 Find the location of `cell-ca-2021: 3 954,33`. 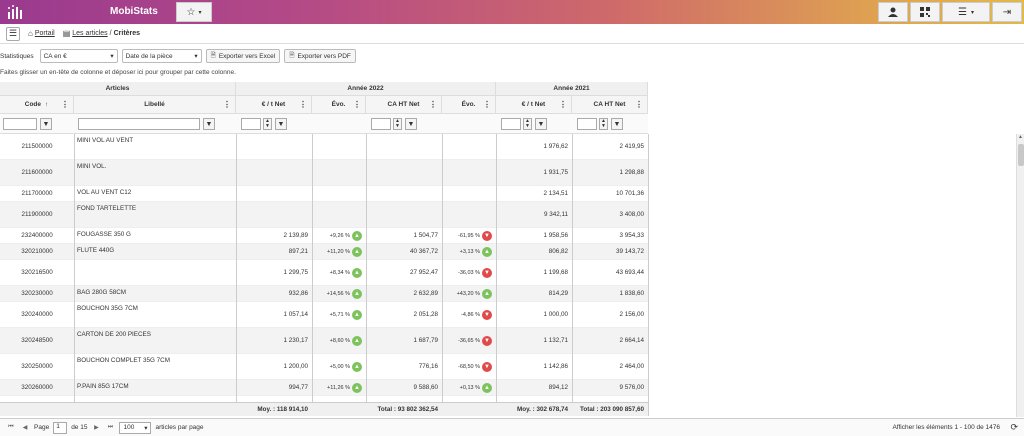

cell-ca-2021: 3 954,33 is located at coordinates (631, 235).